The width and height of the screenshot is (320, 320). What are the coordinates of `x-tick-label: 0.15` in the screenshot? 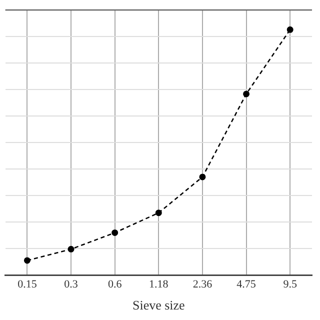 It's located at (28, 284).